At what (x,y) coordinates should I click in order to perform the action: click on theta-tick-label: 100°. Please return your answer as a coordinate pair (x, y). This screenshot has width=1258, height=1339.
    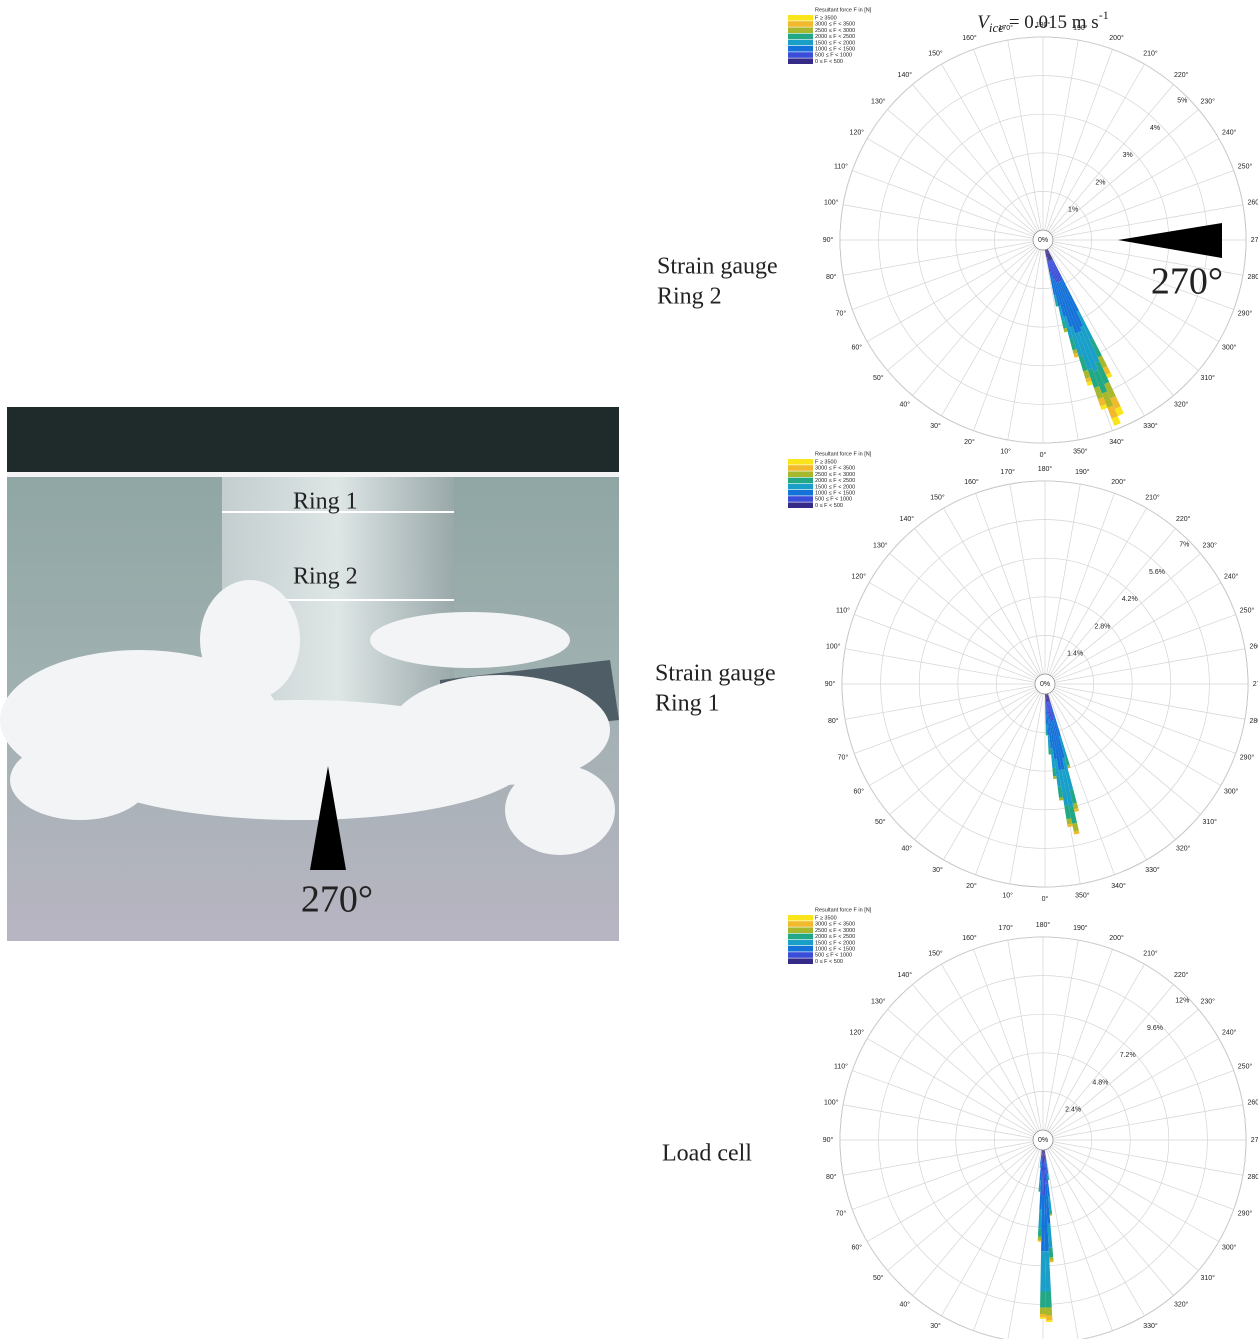
    Looking at the image, I should click on (833, 647).